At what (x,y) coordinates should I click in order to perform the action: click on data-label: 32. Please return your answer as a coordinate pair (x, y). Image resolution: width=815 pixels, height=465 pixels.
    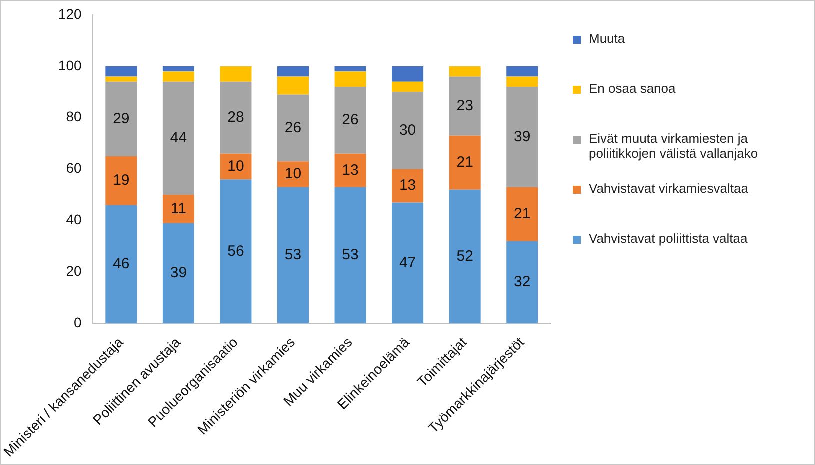
    Looking at the image, I should click on (522, 282).